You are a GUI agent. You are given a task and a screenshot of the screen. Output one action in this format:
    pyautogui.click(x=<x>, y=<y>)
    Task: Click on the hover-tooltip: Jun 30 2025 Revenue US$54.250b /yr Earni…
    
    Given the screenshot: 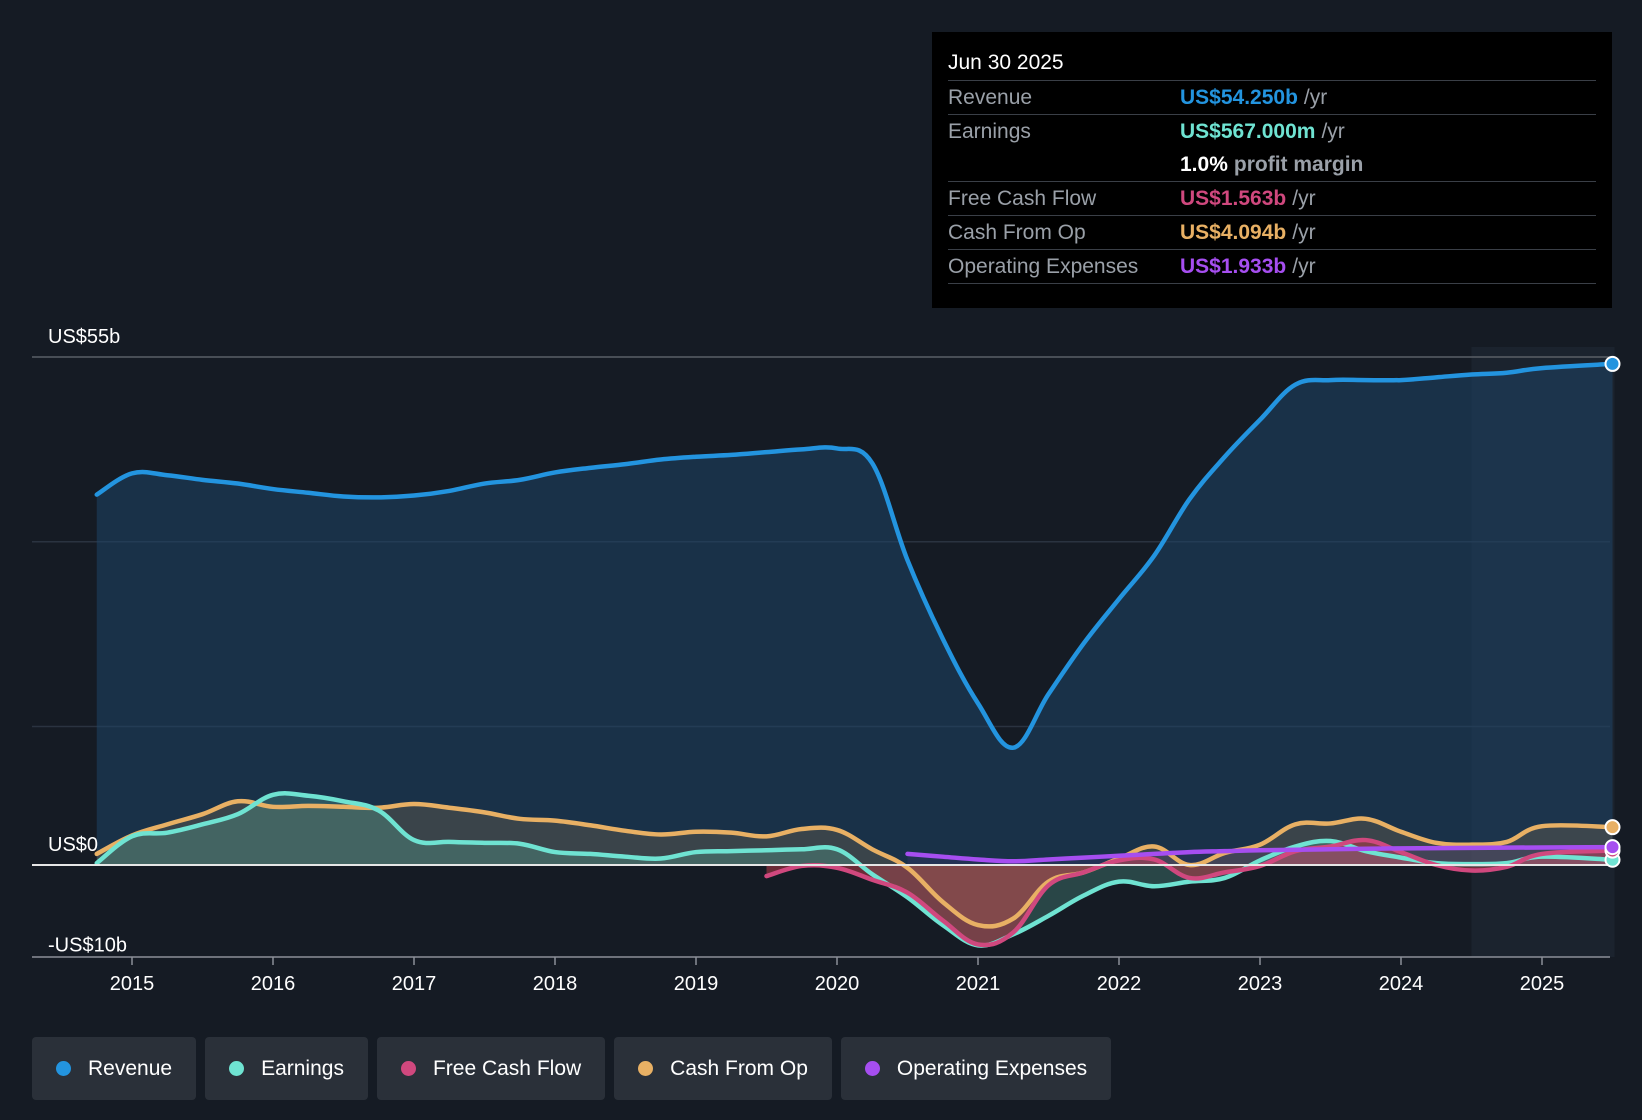 What is the action you would take?
    pyautogui.click(x=1272, y=170)
    